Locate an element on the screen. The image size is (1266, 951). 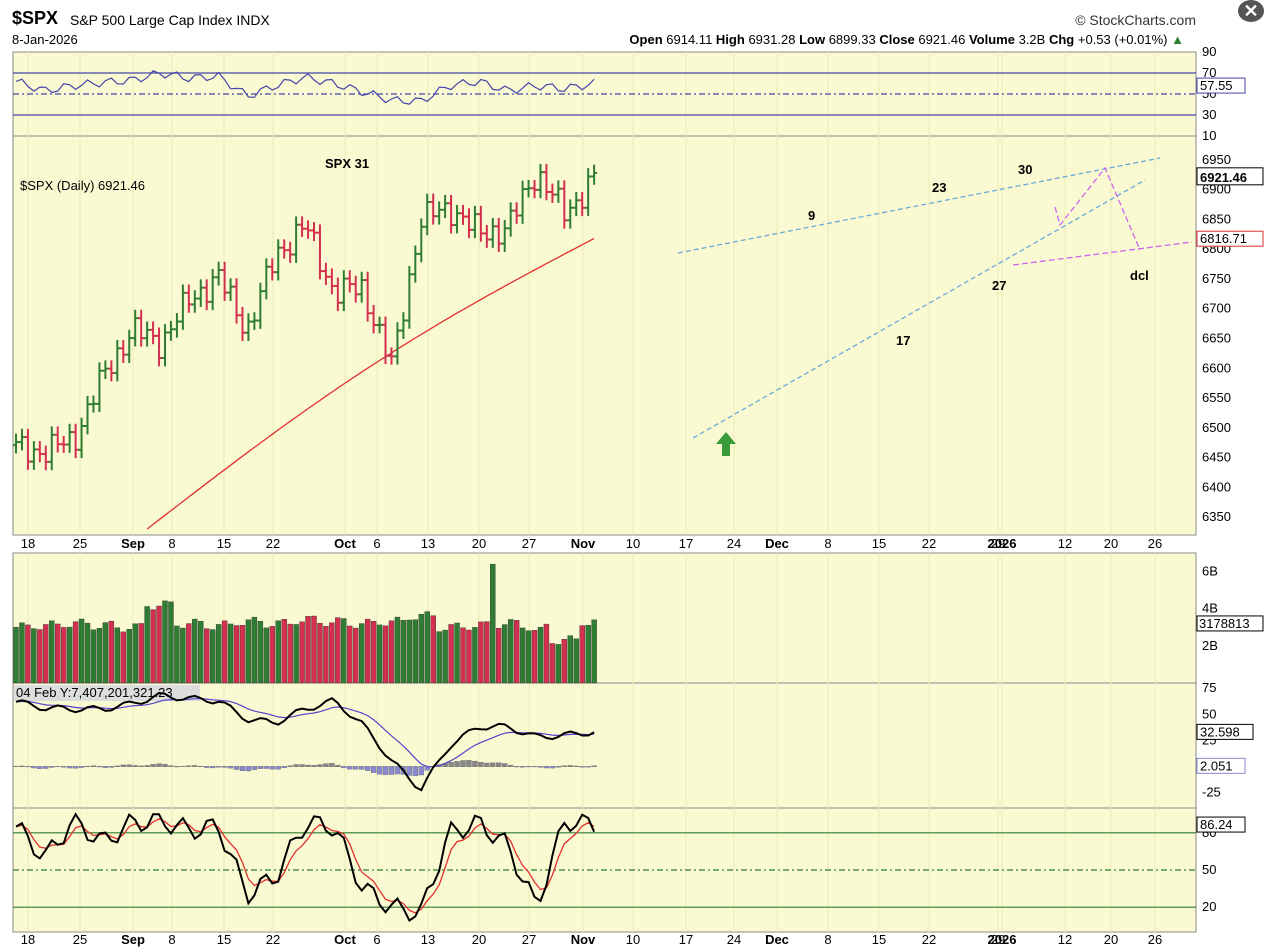
close-icon: ✕ is located at coordinates (1251, 11).